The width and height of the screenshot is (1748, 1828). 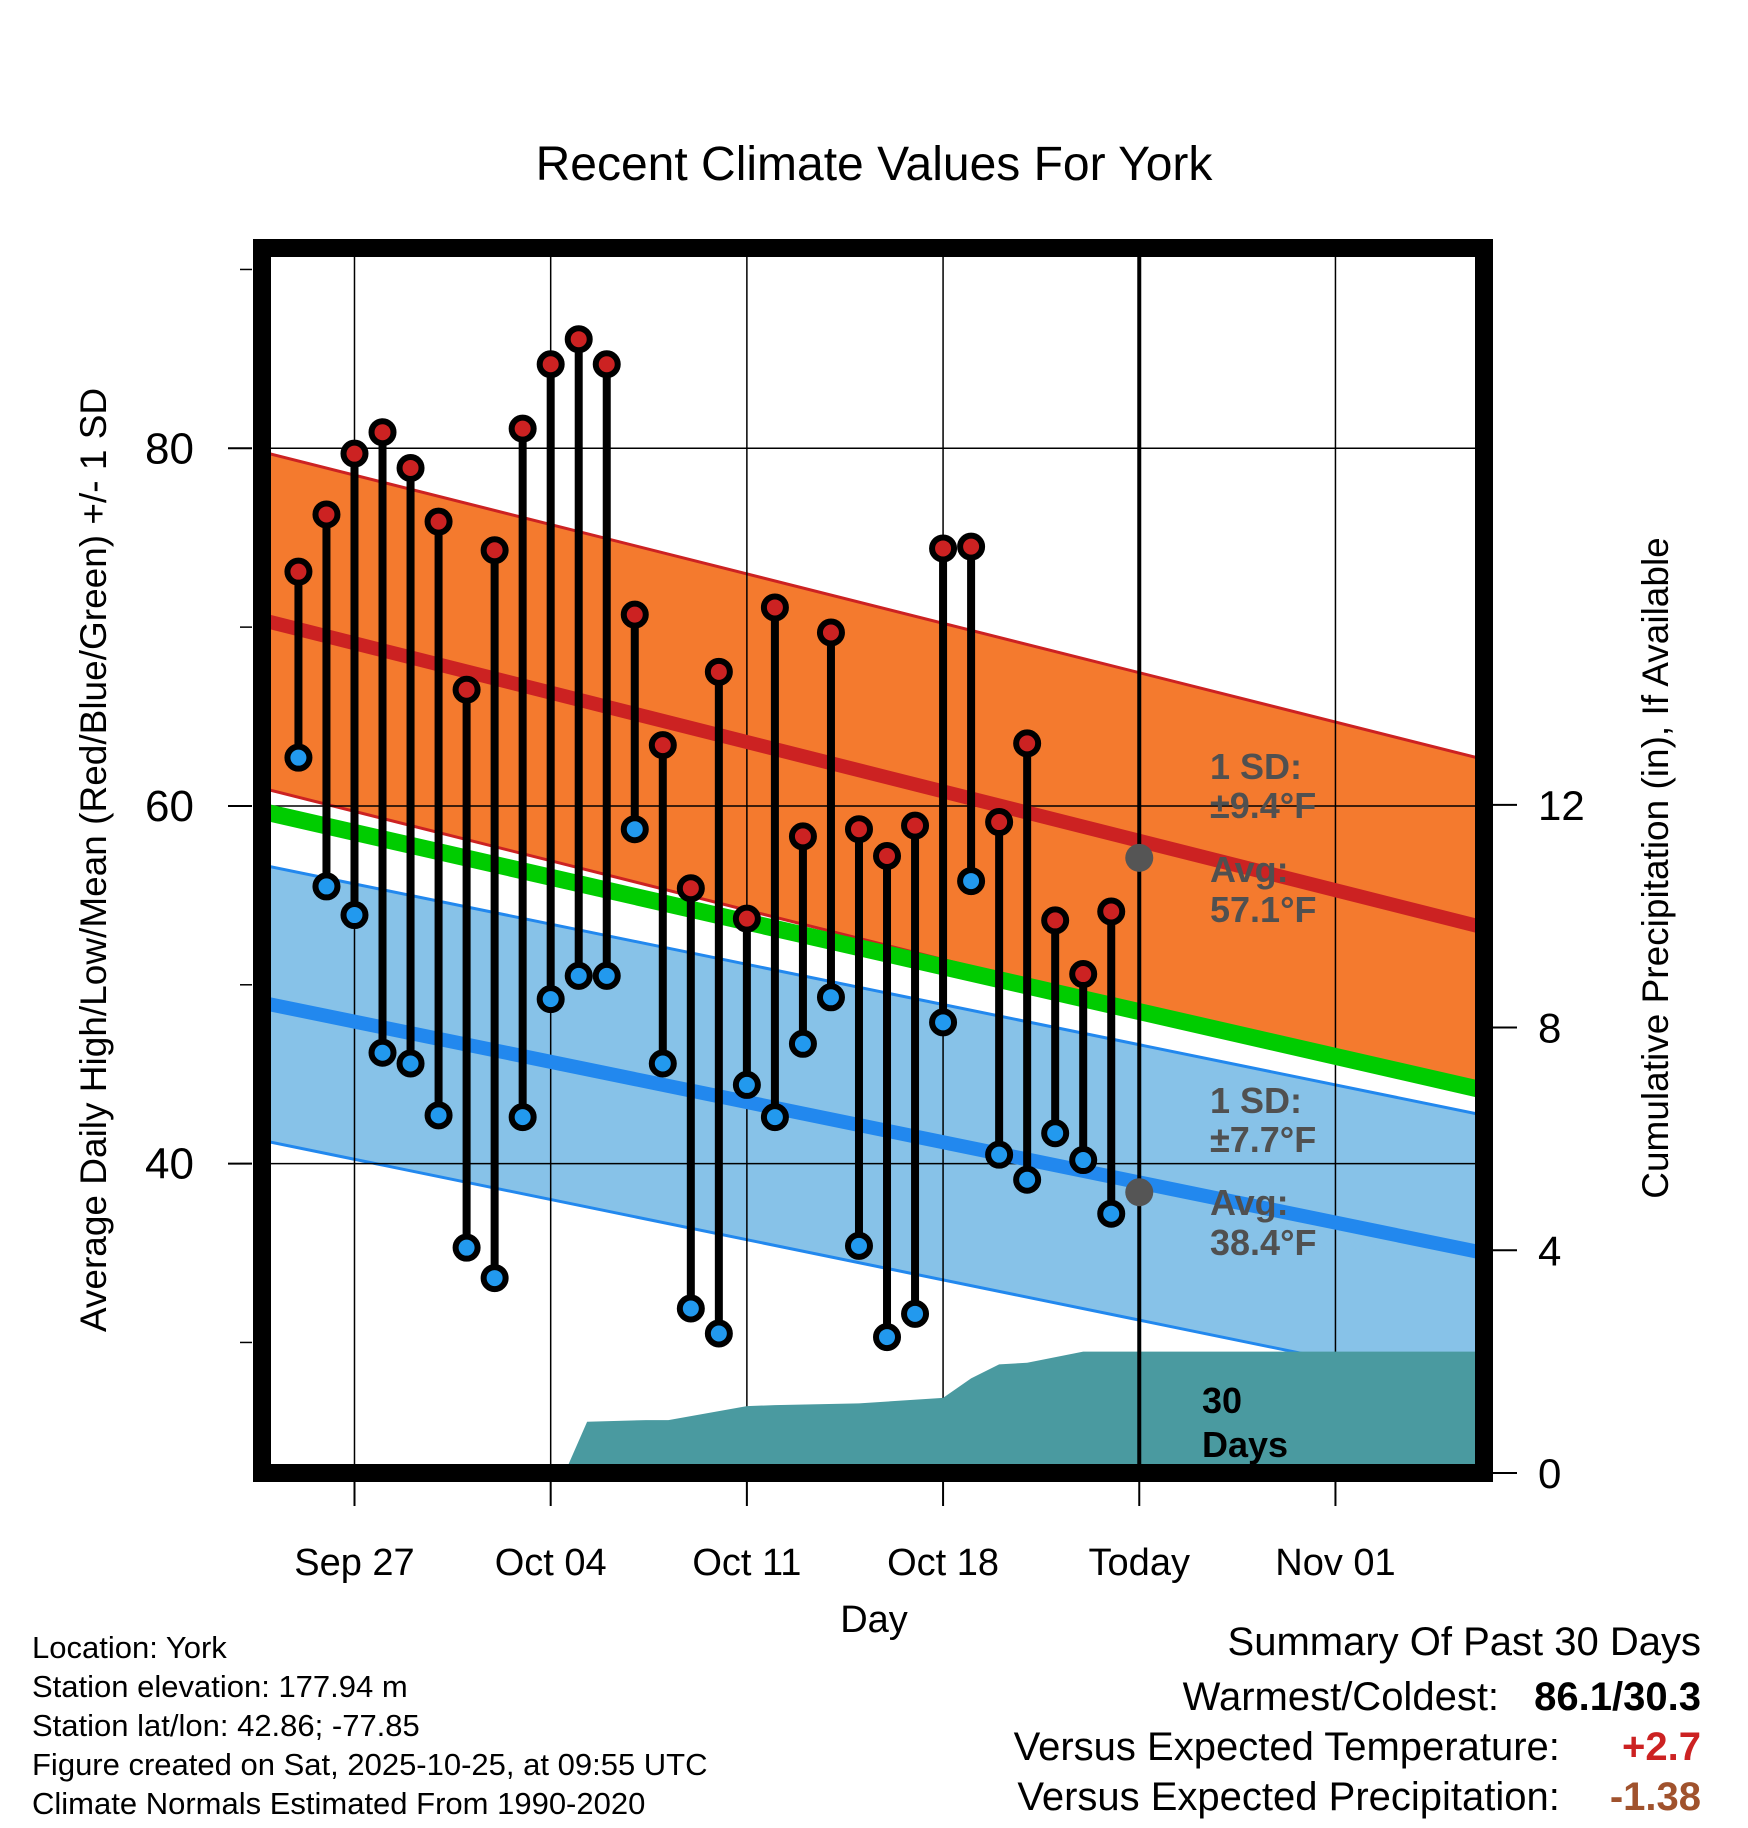 I want to click on x-tick-label: Oct 18, so click(x=943, y=1563).